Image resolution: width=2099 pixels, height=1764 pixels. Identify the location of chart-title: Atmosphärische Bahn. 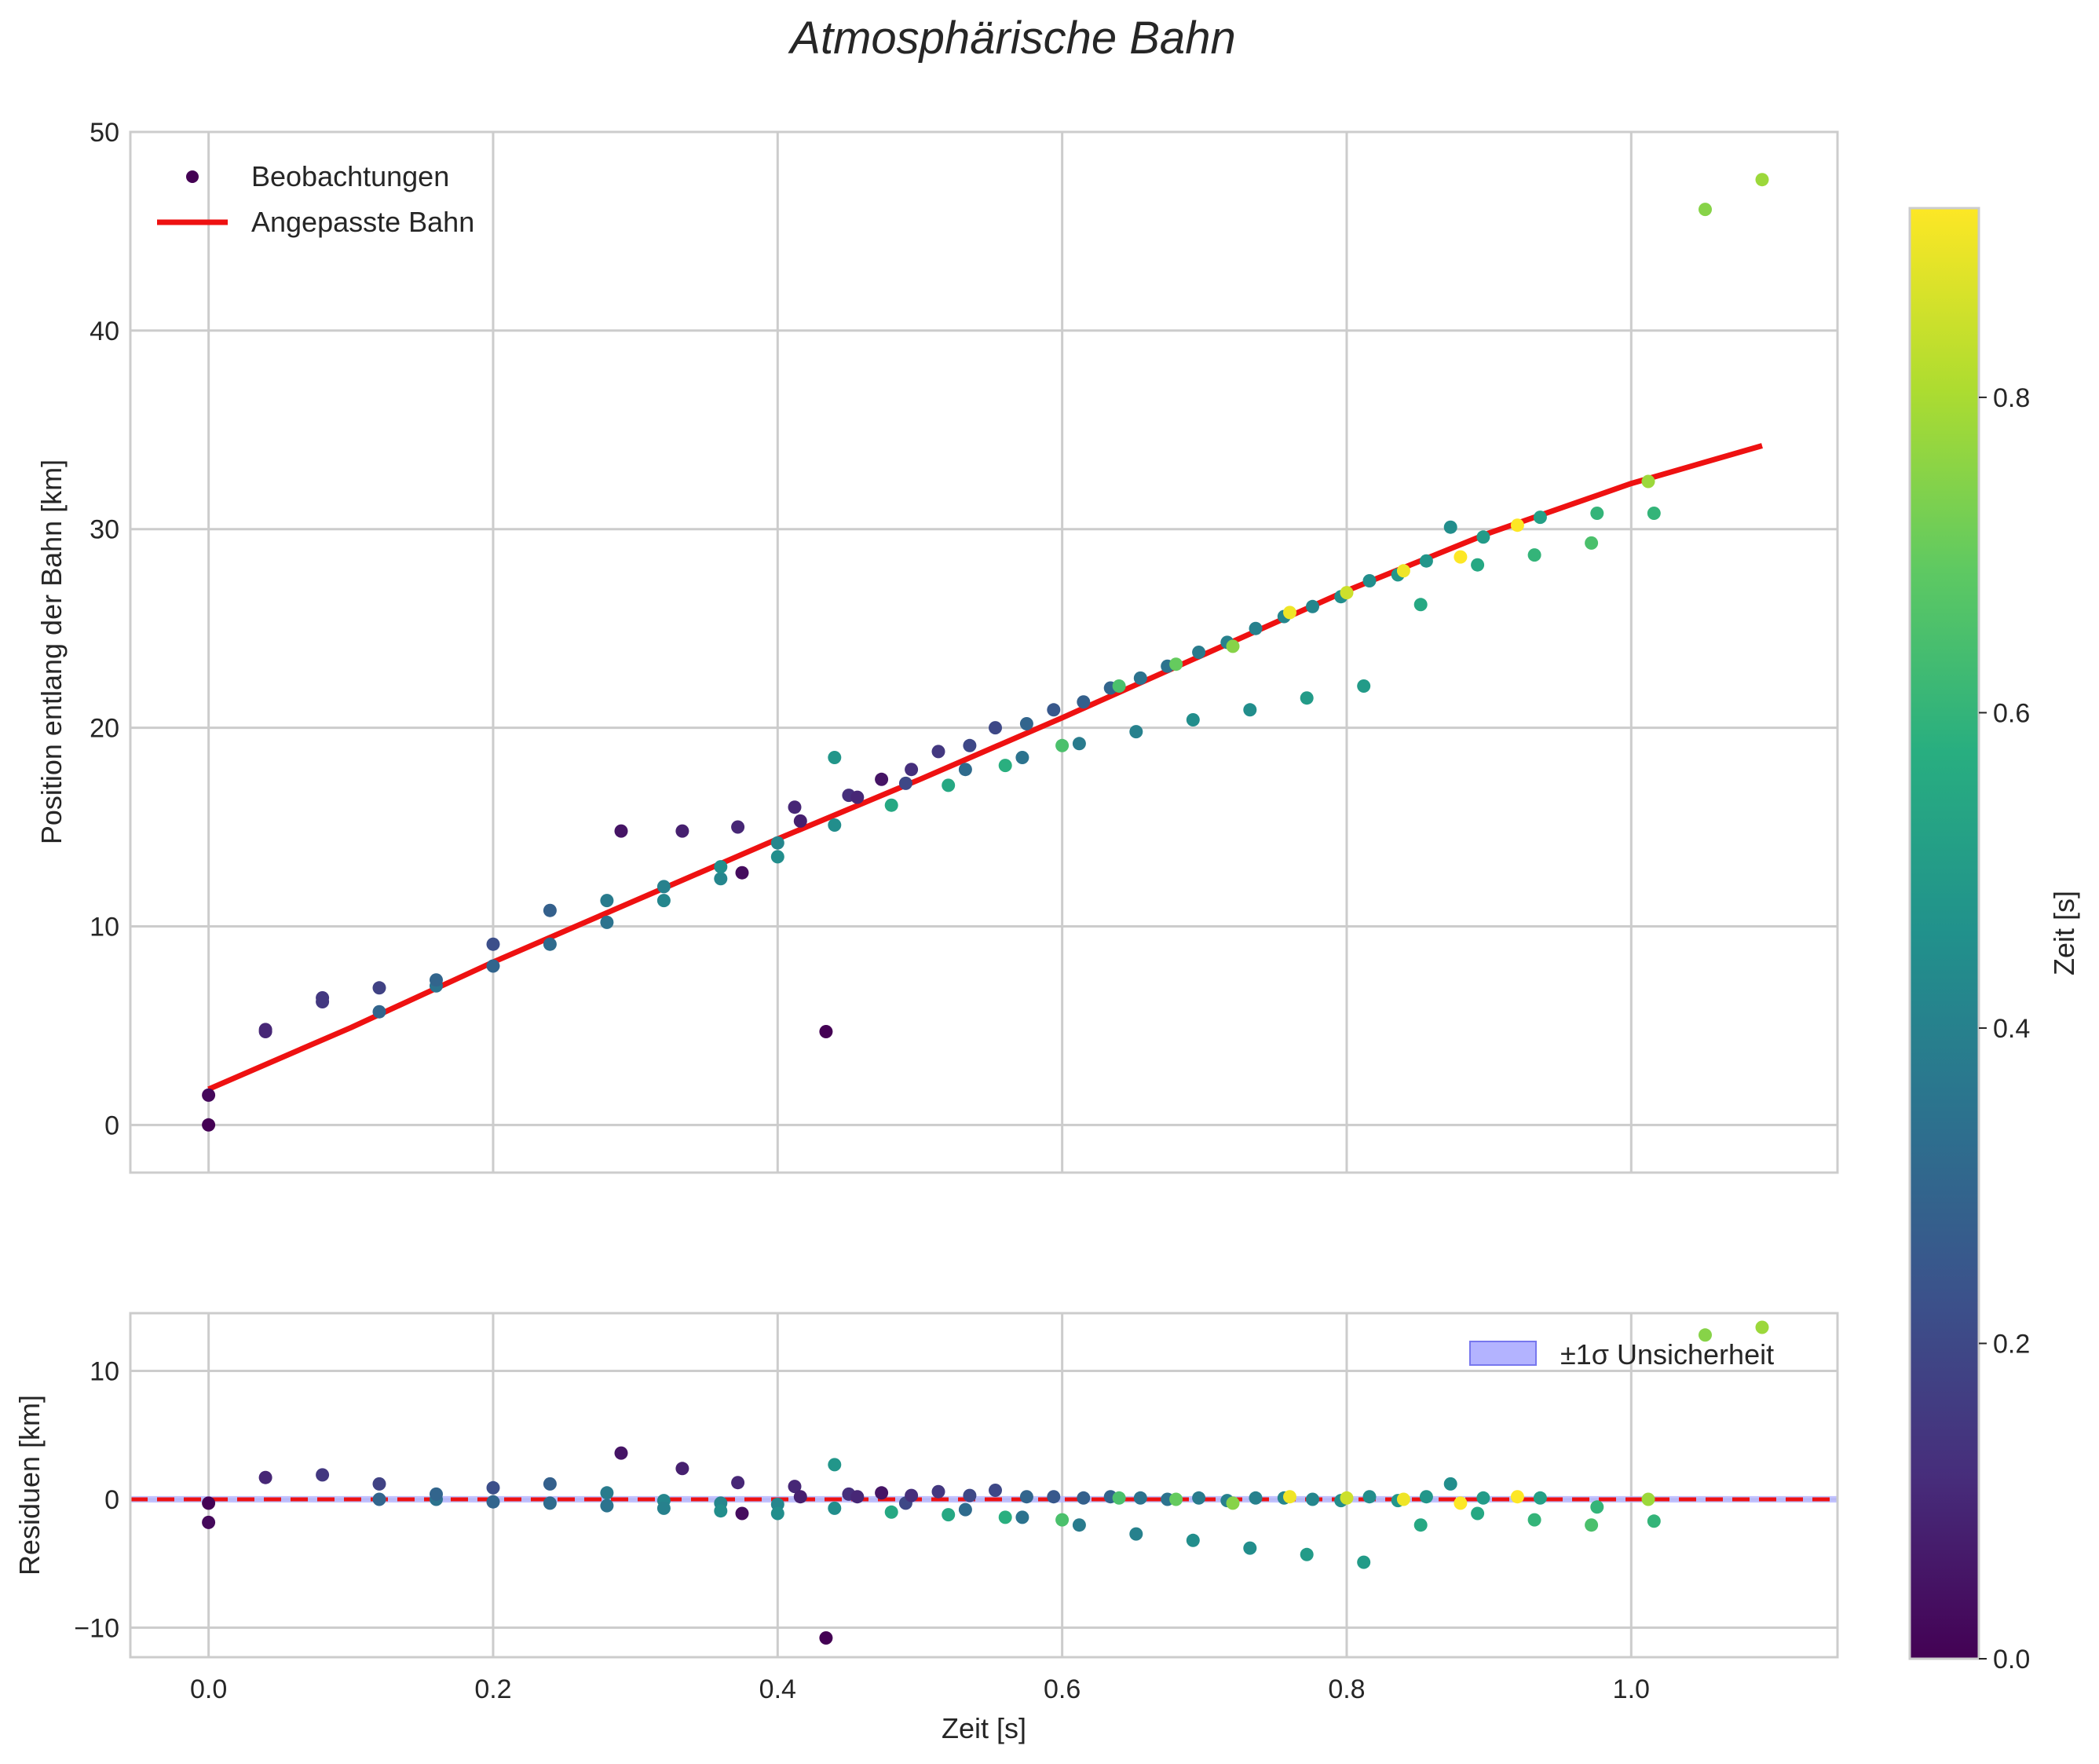
(1011, 39).